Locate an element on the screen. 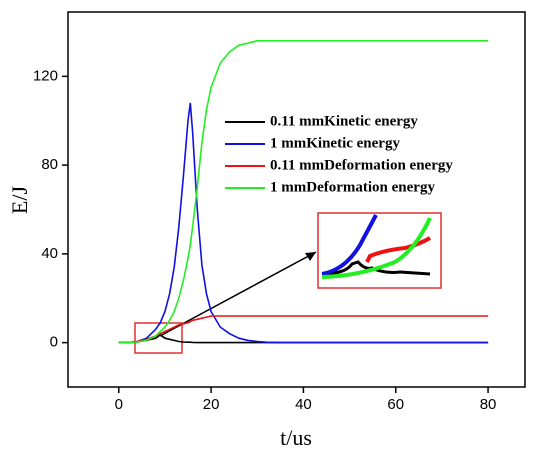 Image resolution: width=550 pixels, height=459 pixels. legend-label: 1 mmDeformation energy is located at coordinates (352, 187).